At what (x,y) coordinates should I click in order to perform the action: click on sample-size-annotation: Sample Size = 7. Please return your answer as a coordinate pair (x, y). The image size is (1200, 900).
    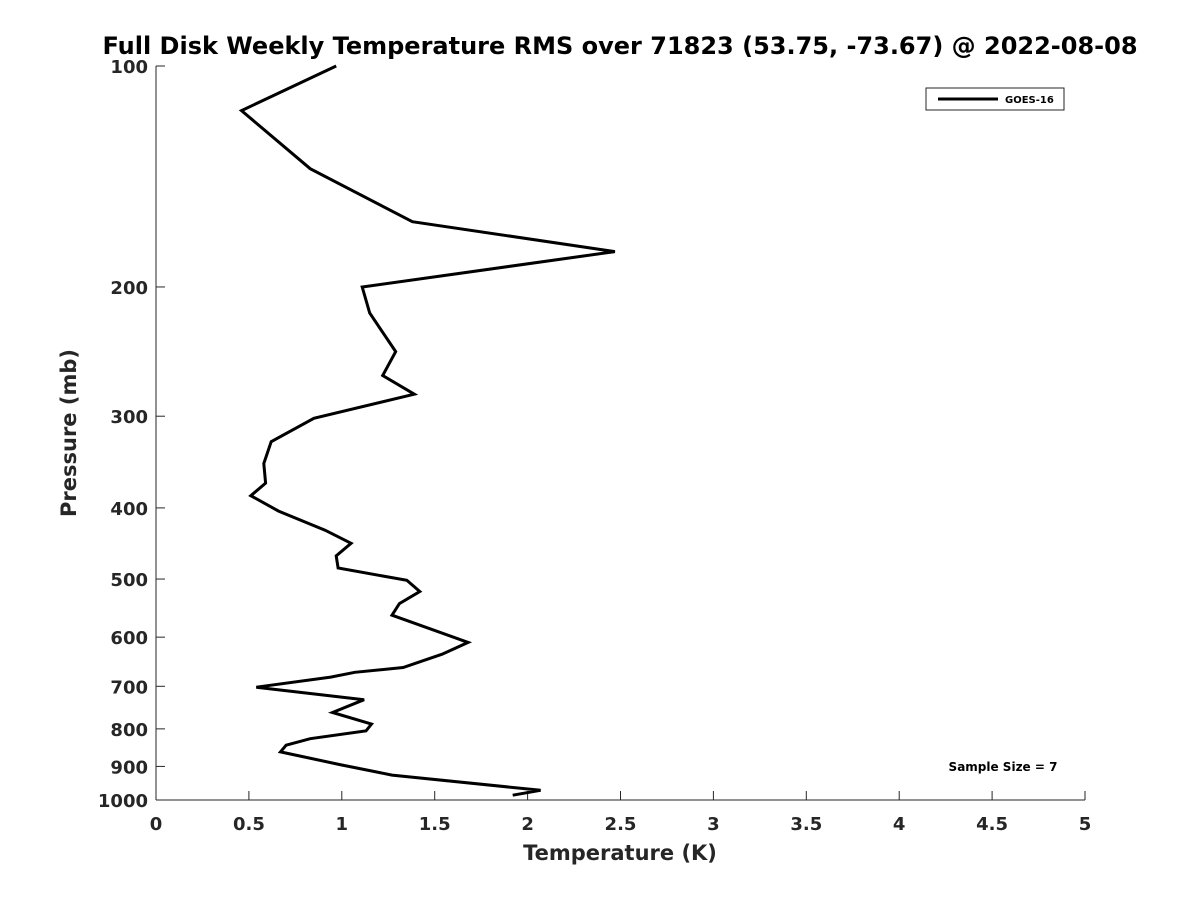
    Looking at the image, I should click on (1003, 767).